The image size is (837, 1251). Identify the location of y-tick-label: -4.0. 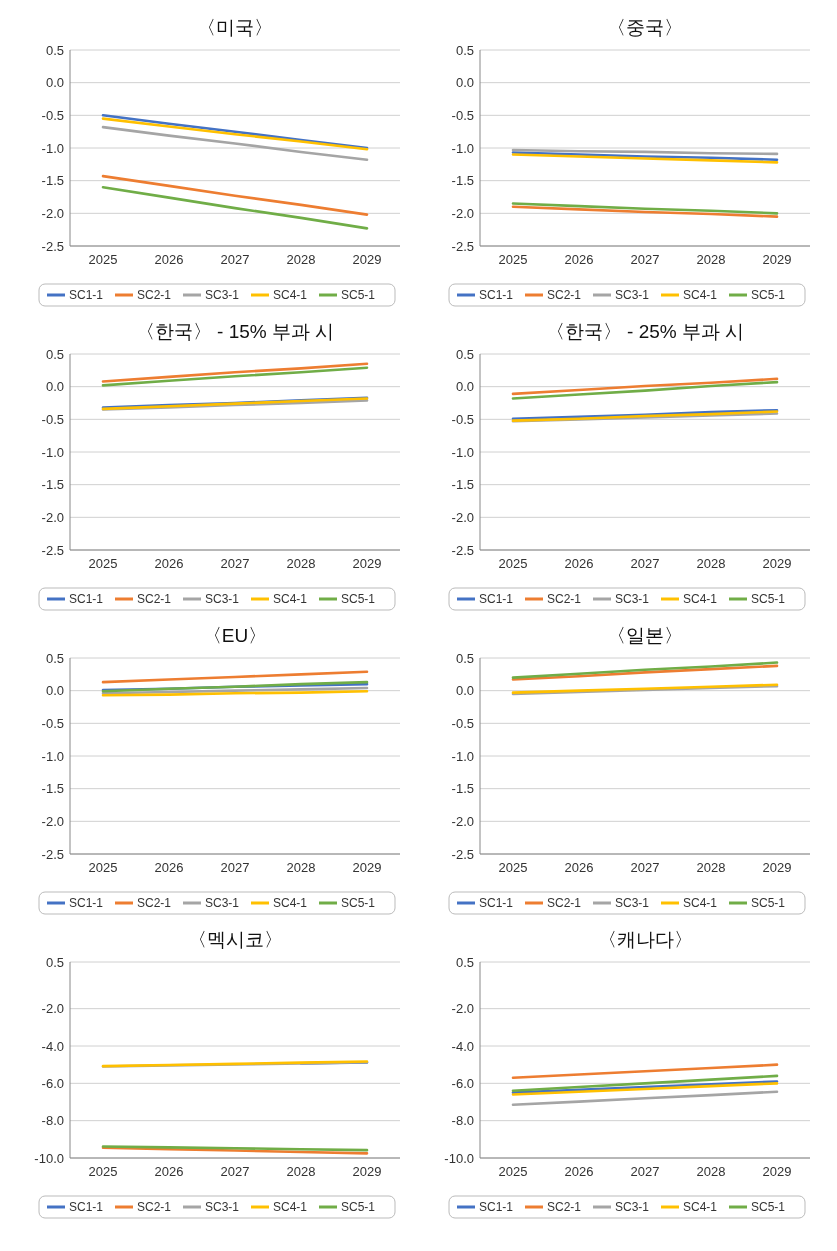
(52, 1046).